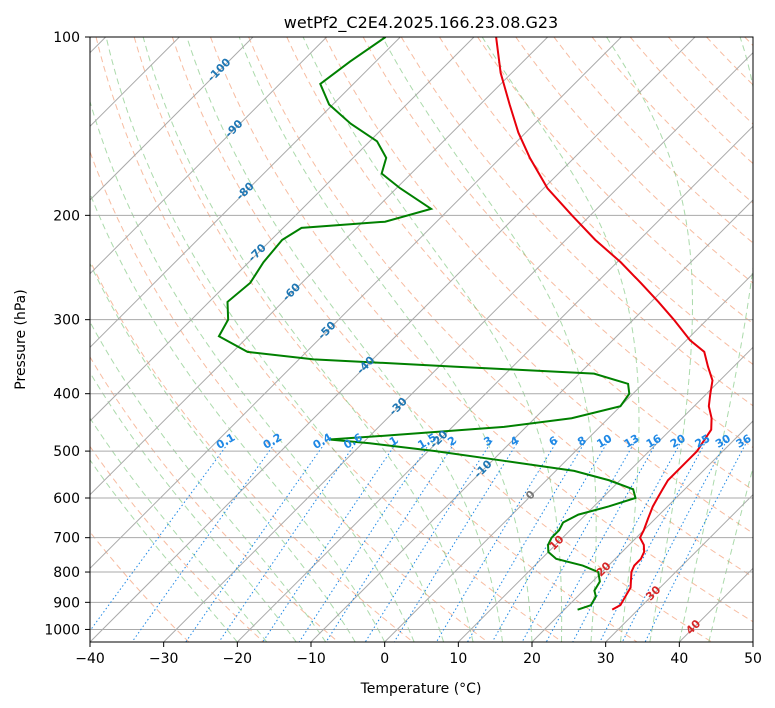 Image resolution: width=775 pixels, height=708 pixels. What do you see at coordinates (66, 539) in the screenshot?
I see `y-tick-label: 700` at bounding box center [66, 539].